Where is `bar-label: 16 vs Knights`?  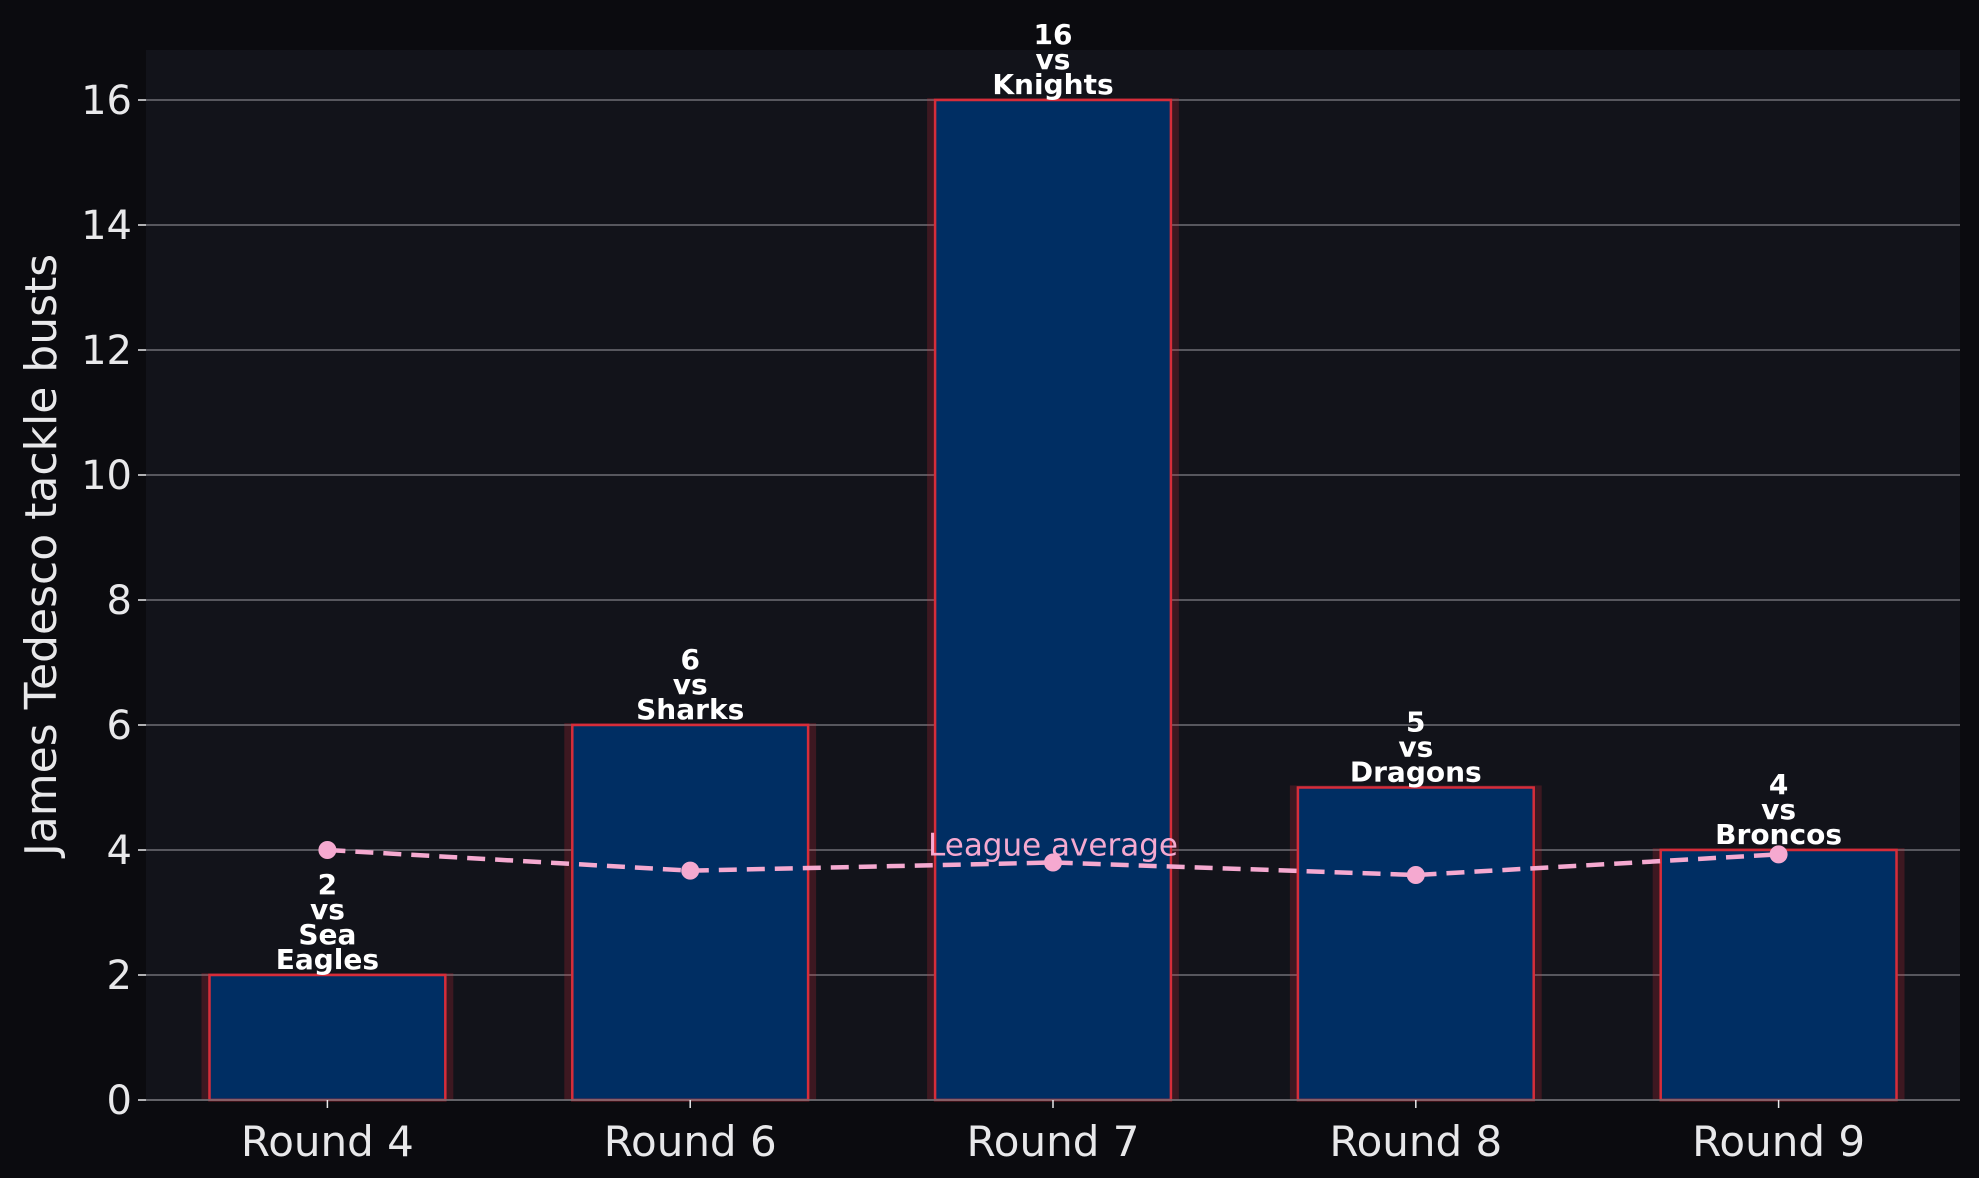 bar-label: 16 vs Knights is located at coordinates (1052, 59).